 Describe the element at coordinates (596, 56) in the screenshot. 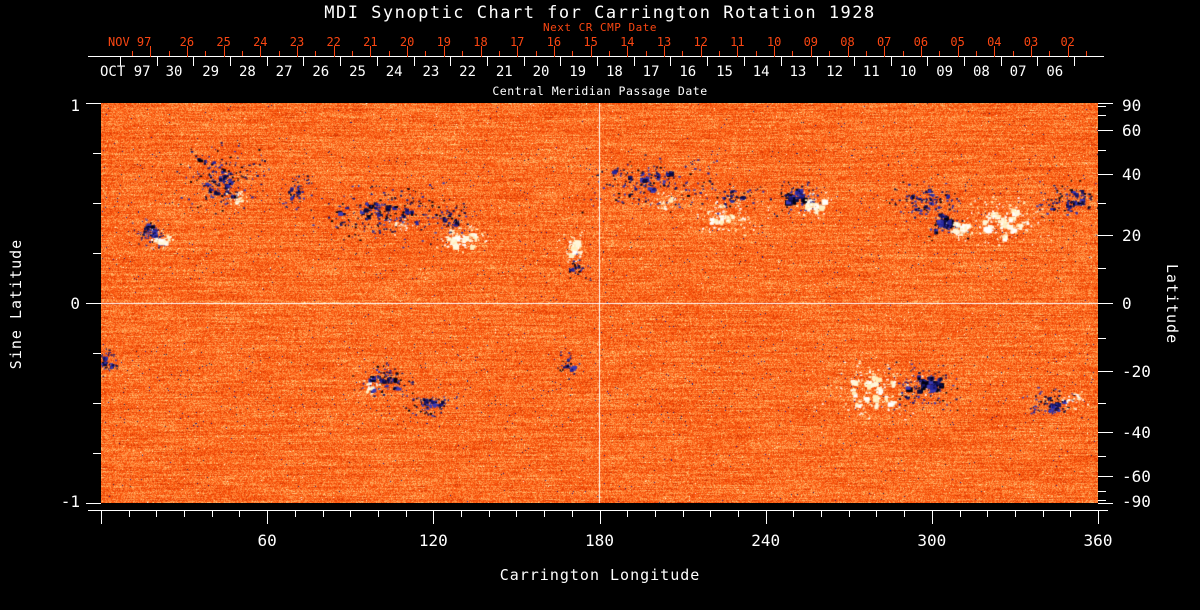

I see `cmp-axis-line` at that location.